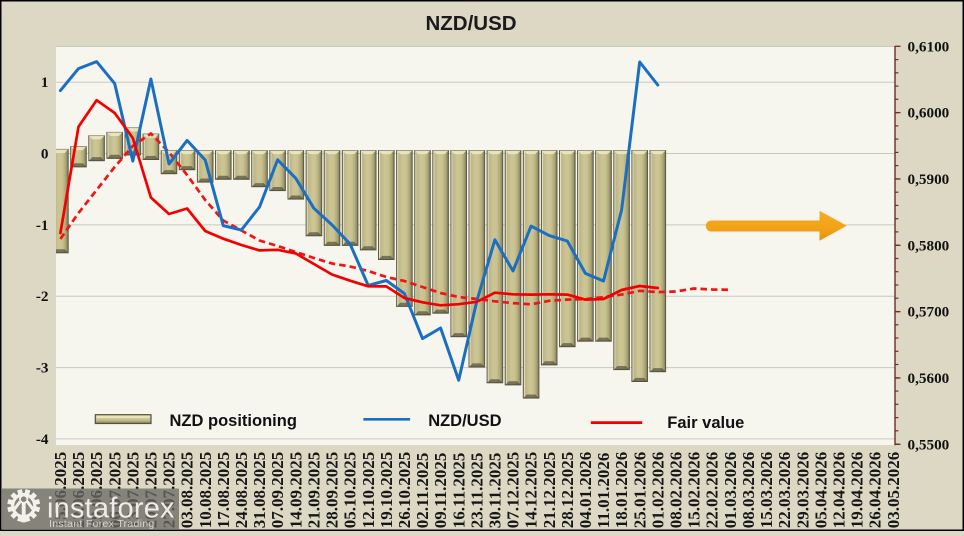 This screenshot has width=964, height=536. I want to click on svg-text: 0,5800, so click(929, 245).